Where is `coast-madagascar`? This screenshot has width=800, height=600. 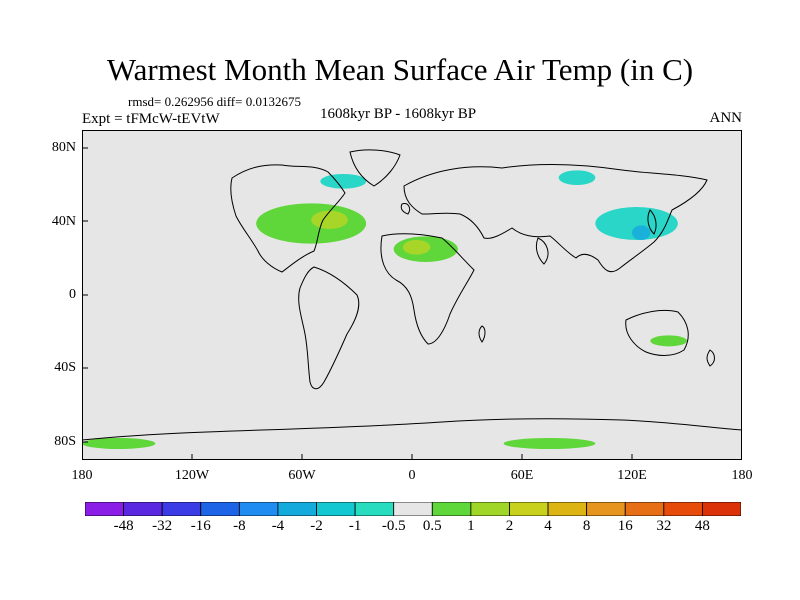 coast-madagascar is located at coordinates (482, 334).